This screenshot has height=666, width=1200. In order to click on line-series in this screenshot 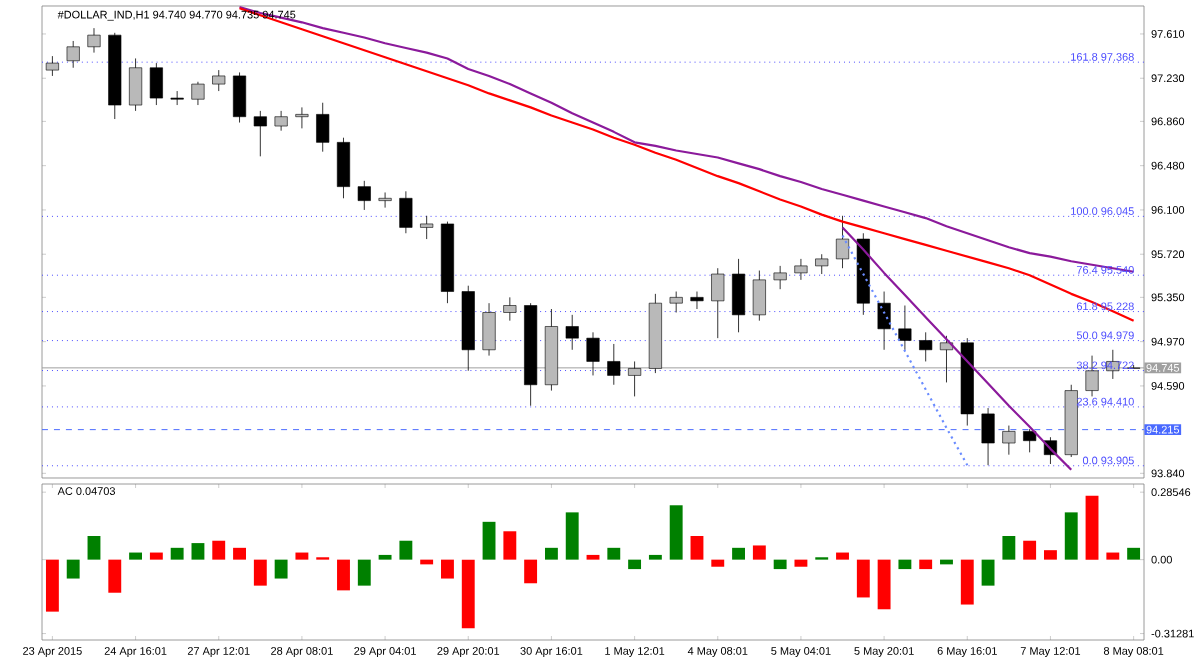, I will do `click(905, 350)`.